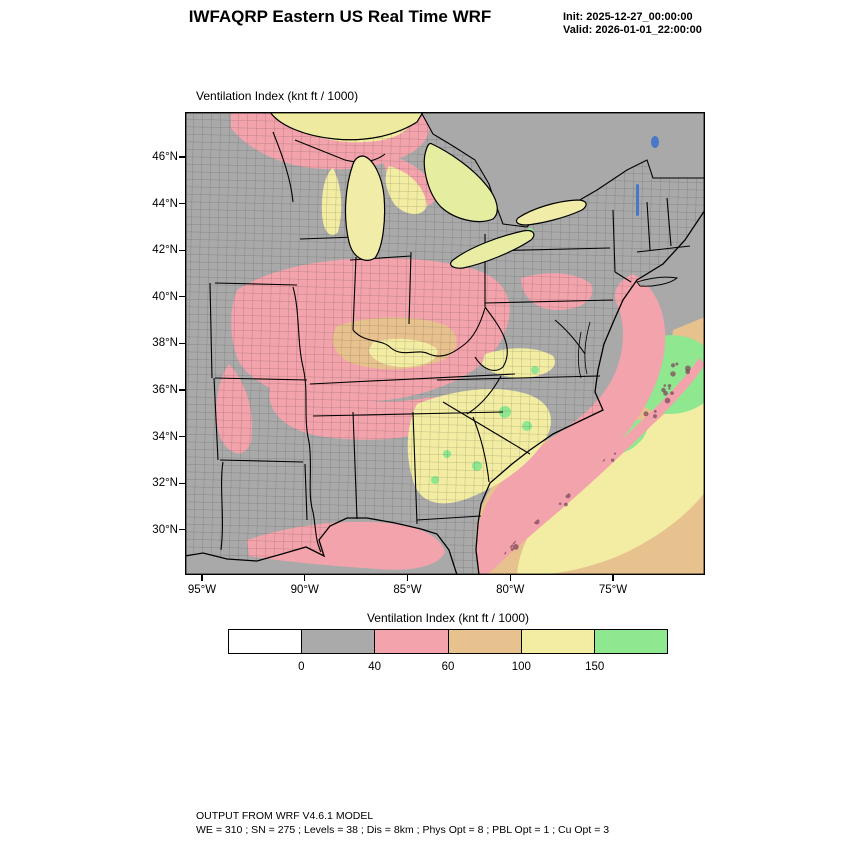 Image resolution: width=850 pixels, height=850 pixels. I want to click on atlantic-yellow-region, so click(611, 472).